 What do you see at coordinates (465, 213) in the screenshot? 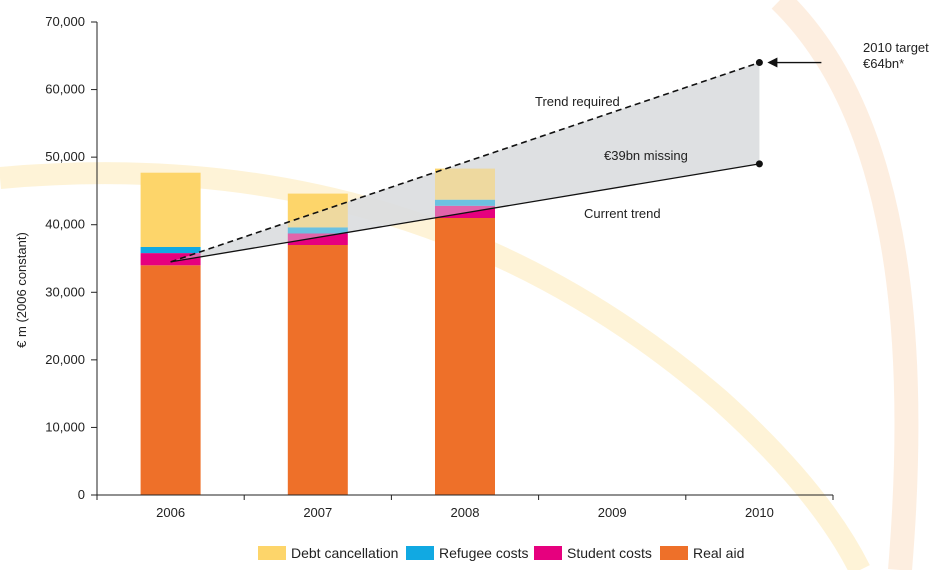
I see `current-trend-line` at bounding box center [465, 213].